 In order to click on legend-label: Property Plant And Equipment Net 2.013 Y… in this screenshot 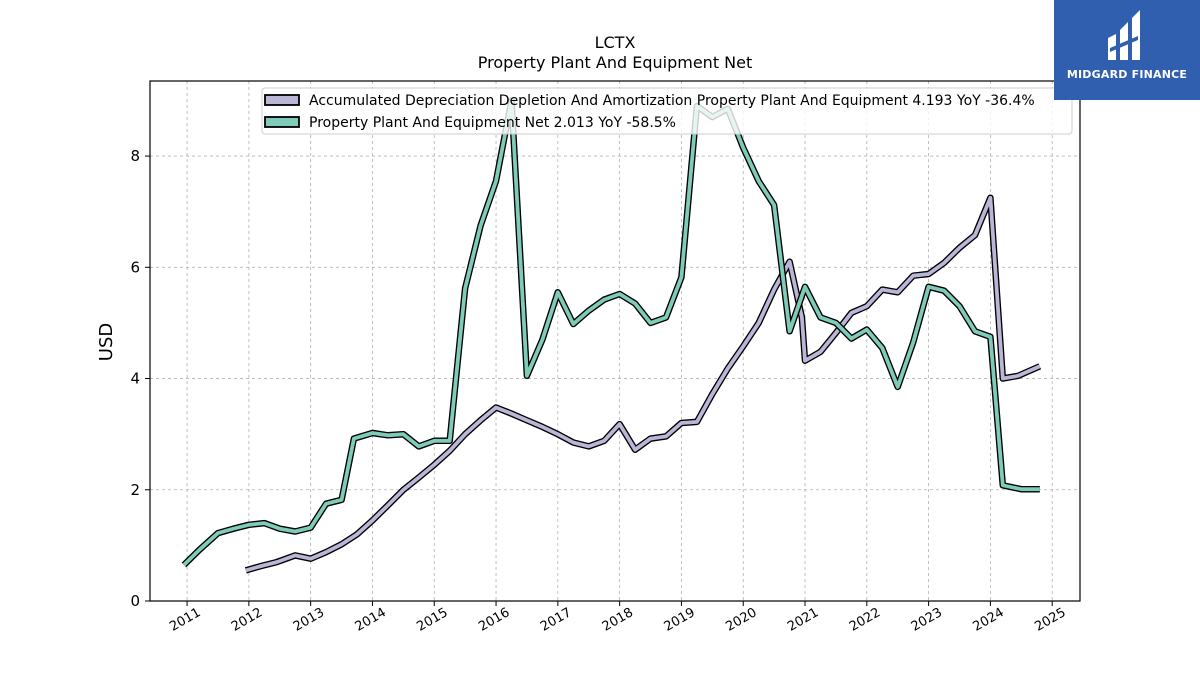, I will do `click(492, 123)`.